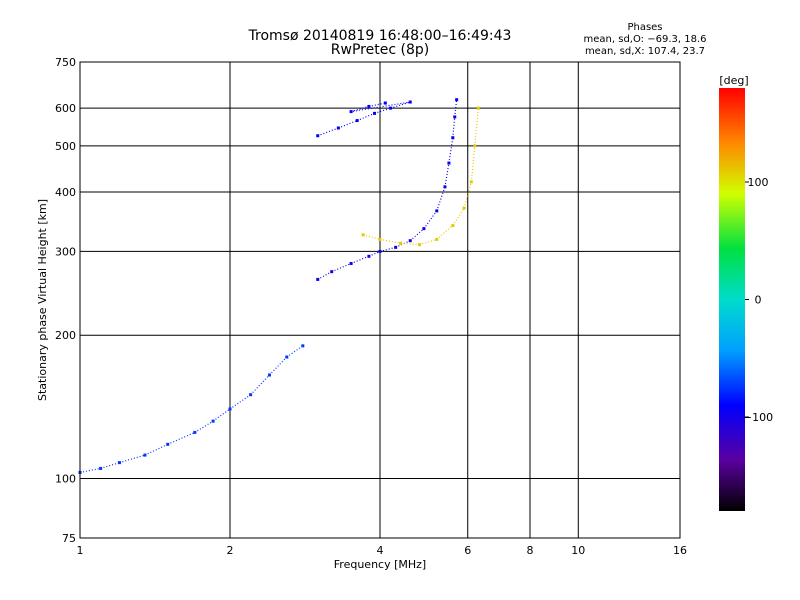  I want to click on y-tick-label: 400, so click(65, 192).